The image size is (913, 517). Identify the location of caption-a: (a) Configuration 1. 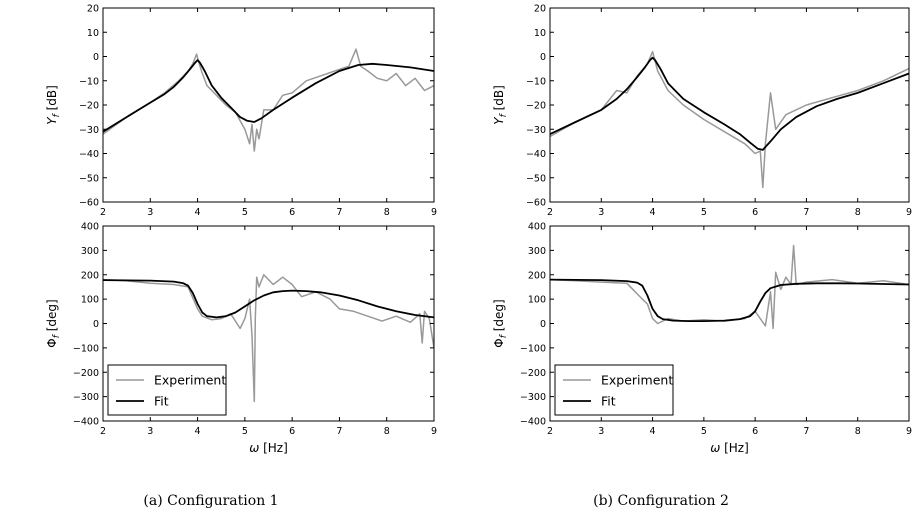
(210, 501).